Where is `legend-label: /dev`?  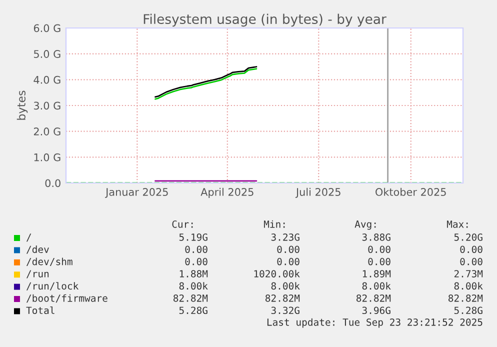
legend-label: /dev is located at coordinates (37, 250).